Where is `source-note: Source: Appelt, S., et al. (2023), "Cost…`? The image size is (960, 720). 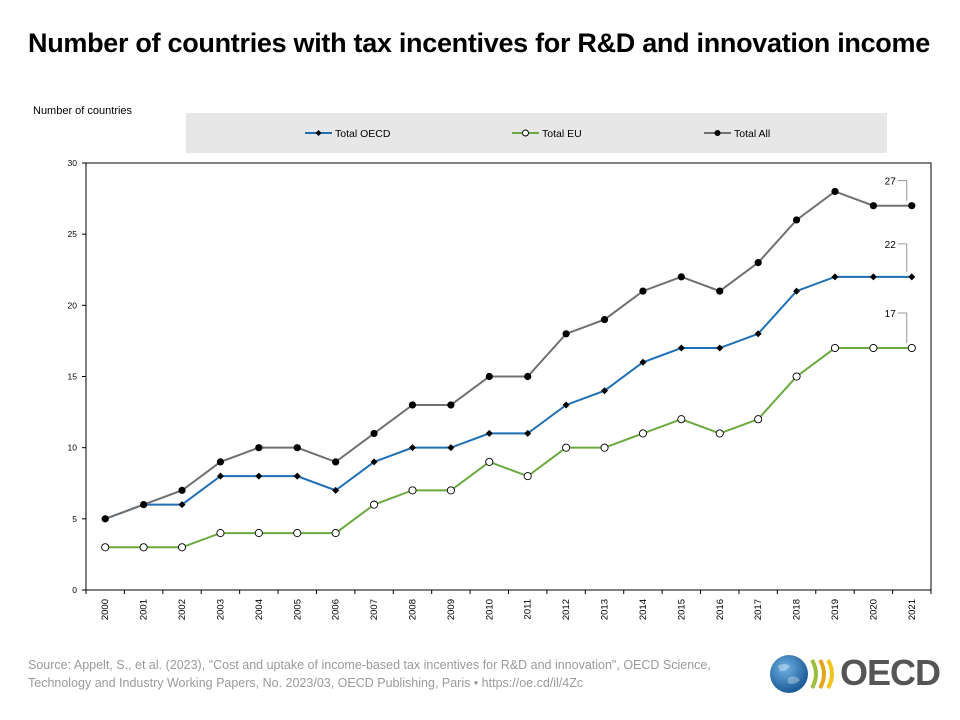 source-note: Source: Appelt, S., et al. (2023), "Cost… is located at coordinates (369, 674).